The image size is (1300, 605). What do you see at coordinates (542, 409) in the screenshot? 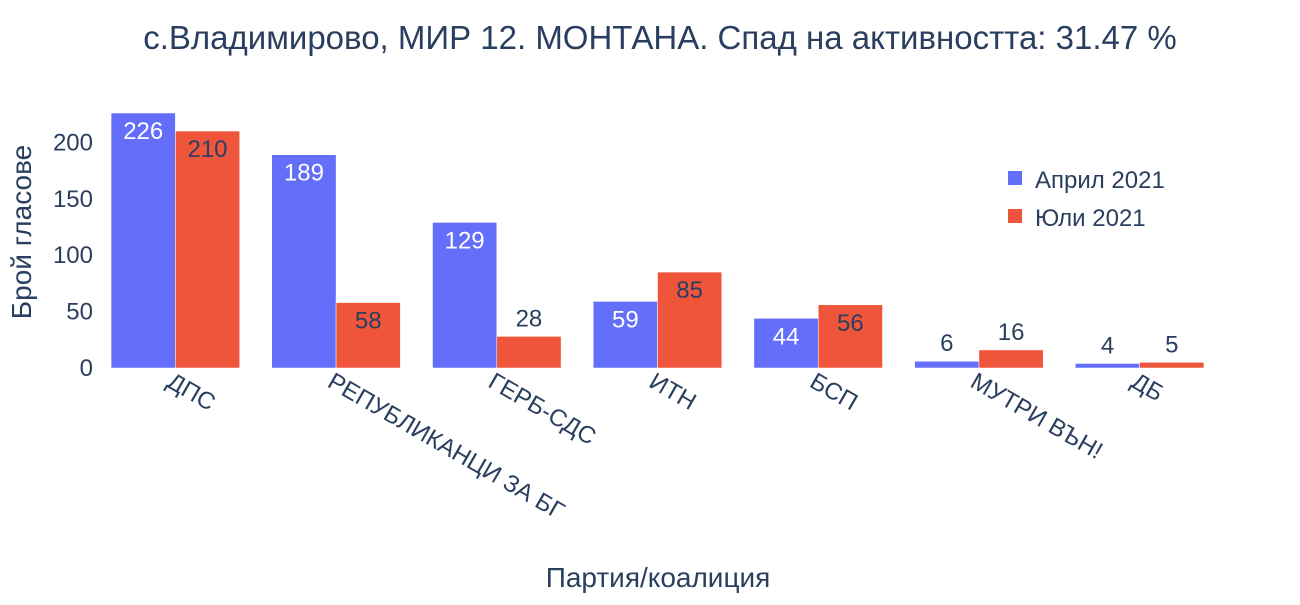
I see `x-tick-label: ГЕРБ-СДС` at bounding box center [542, 409].